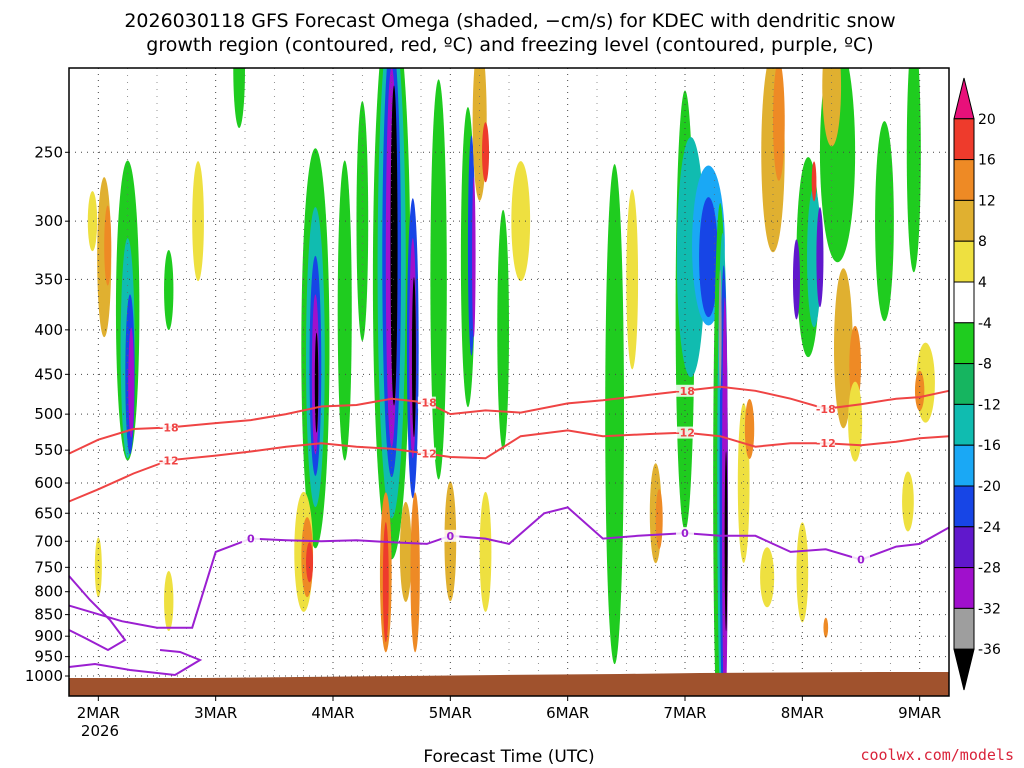  I want to click on colorbar-label: -4, so click(985, 324).